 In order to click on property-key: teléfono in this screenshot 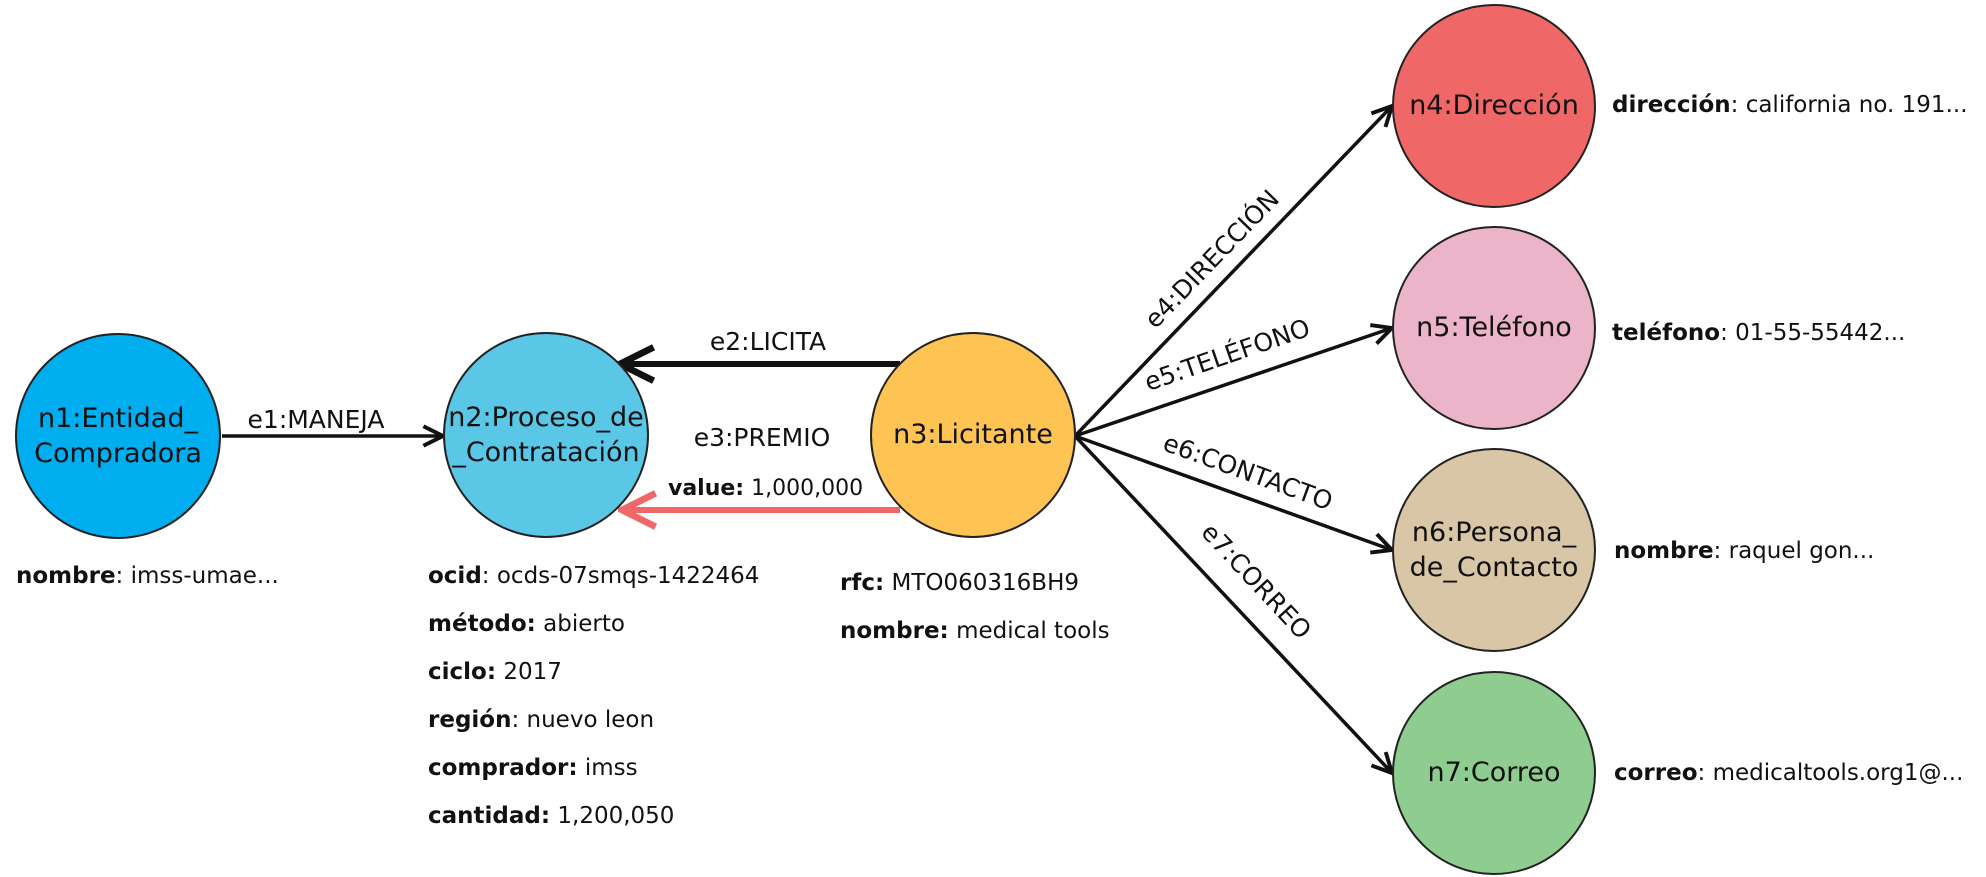, I will do `click(1666, 333)`.